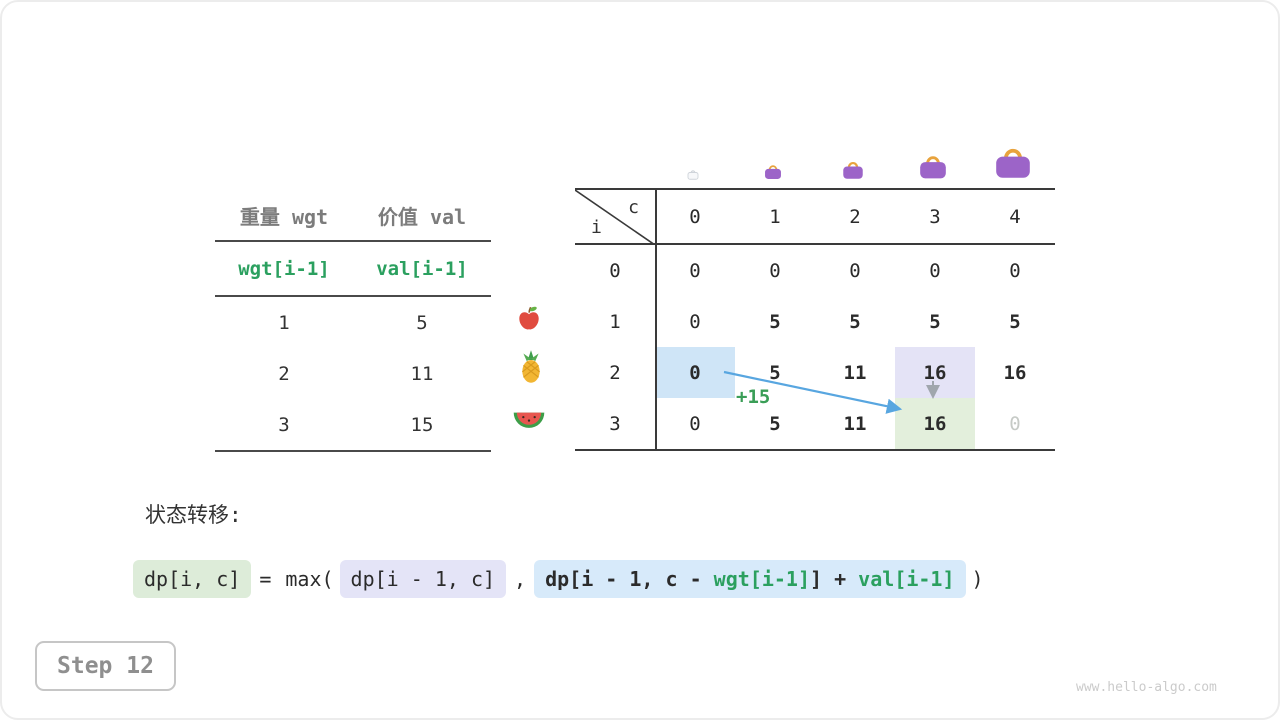 This screenshot has height=720, width=1280. Describe the element at coordinates (615, 372) in the screenshot. I see `row-label-2: 2` at that location.